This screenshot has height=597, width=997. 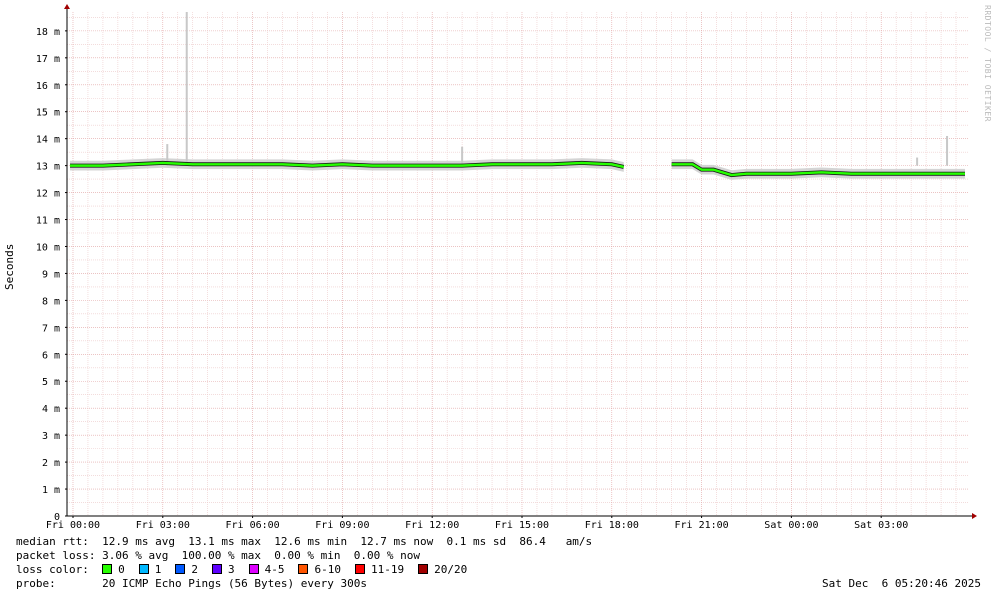 What do you see at coordinates (522, 525) in the screenshot?
I see `x-tick-label: Fri 15:00` at bounding box center [522, 525].